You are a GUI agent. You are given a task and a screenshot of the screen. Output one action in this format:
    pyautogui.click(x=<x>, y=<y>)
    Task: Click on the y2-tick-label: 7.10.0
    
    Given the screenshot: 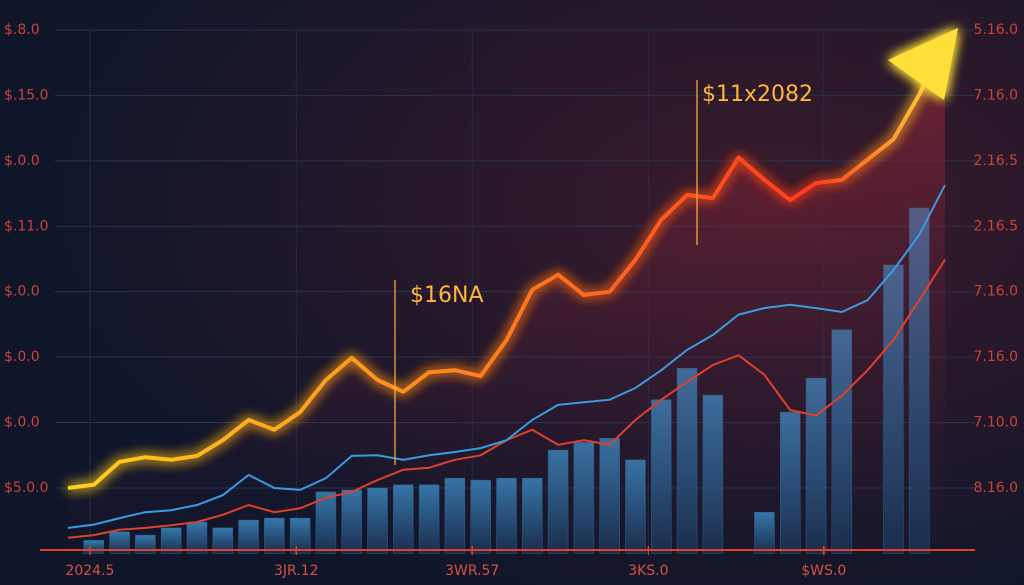 What is the action you would take?
    pyautogui.click(x=995, y=423)
    